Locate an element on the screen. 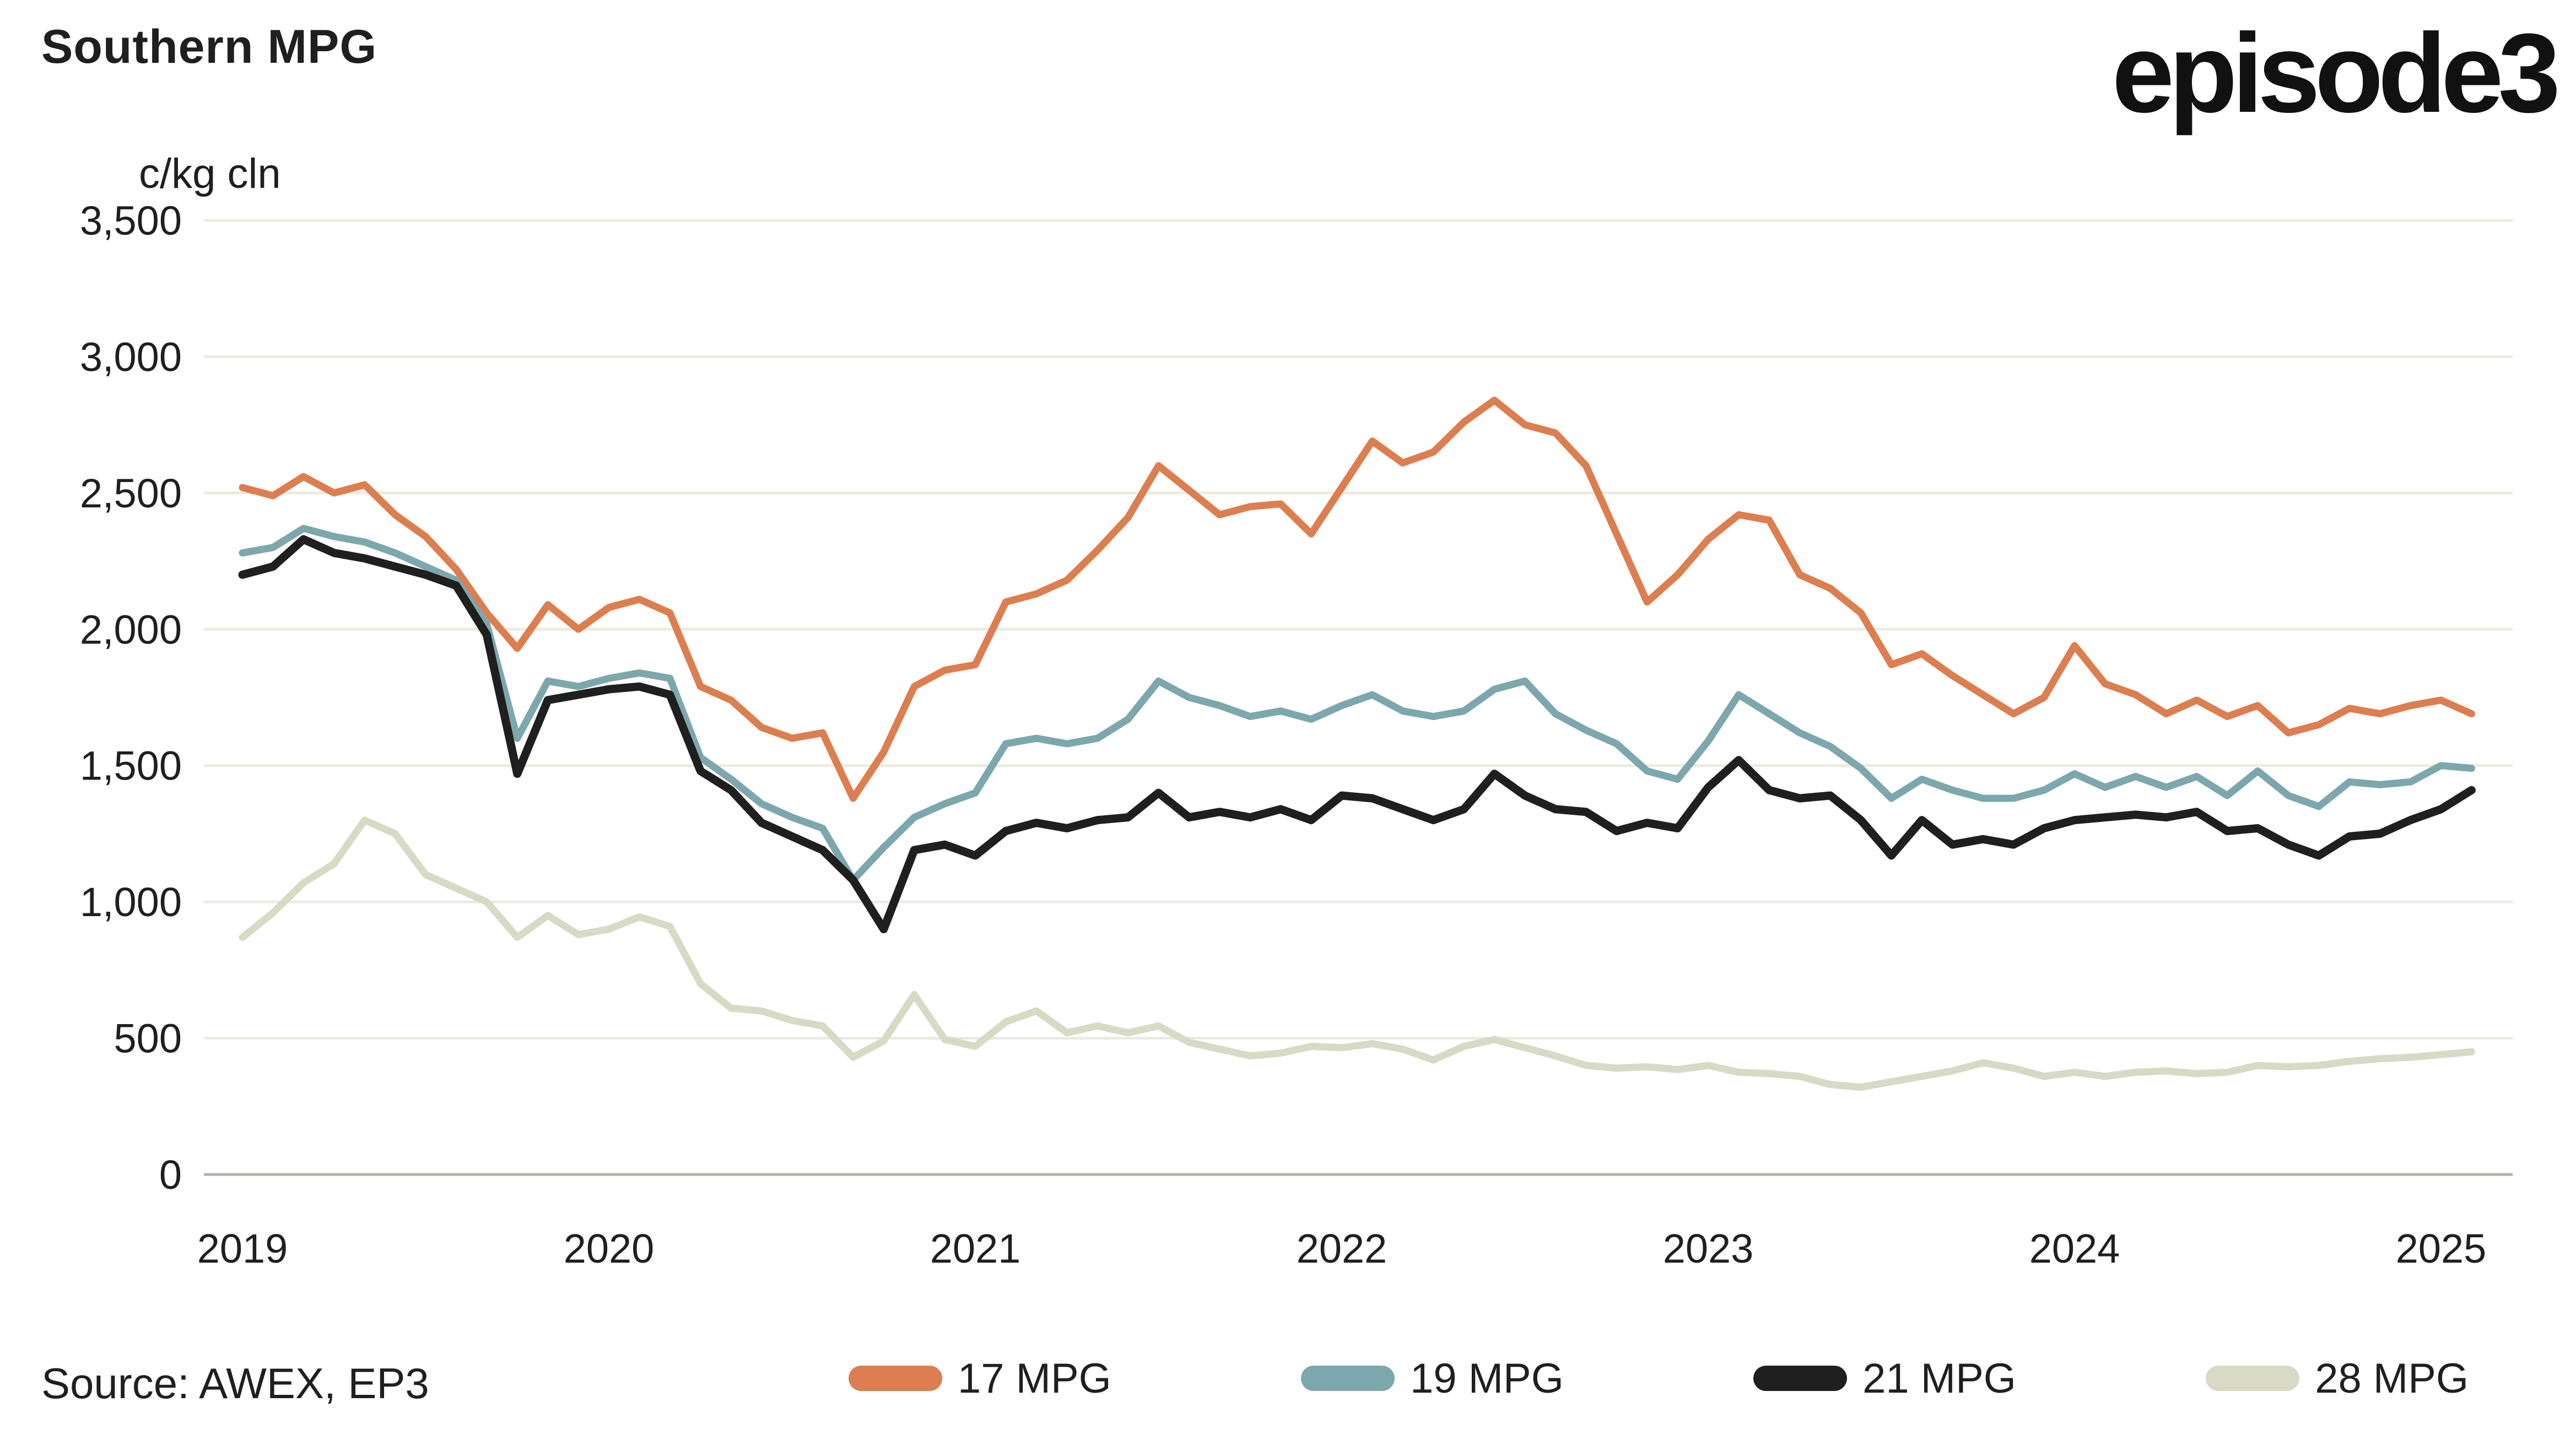 This screenshot has width=2576, height=1429. legend-label-17-mpg: 17 MPG is located at coordinates (1034, 1378).